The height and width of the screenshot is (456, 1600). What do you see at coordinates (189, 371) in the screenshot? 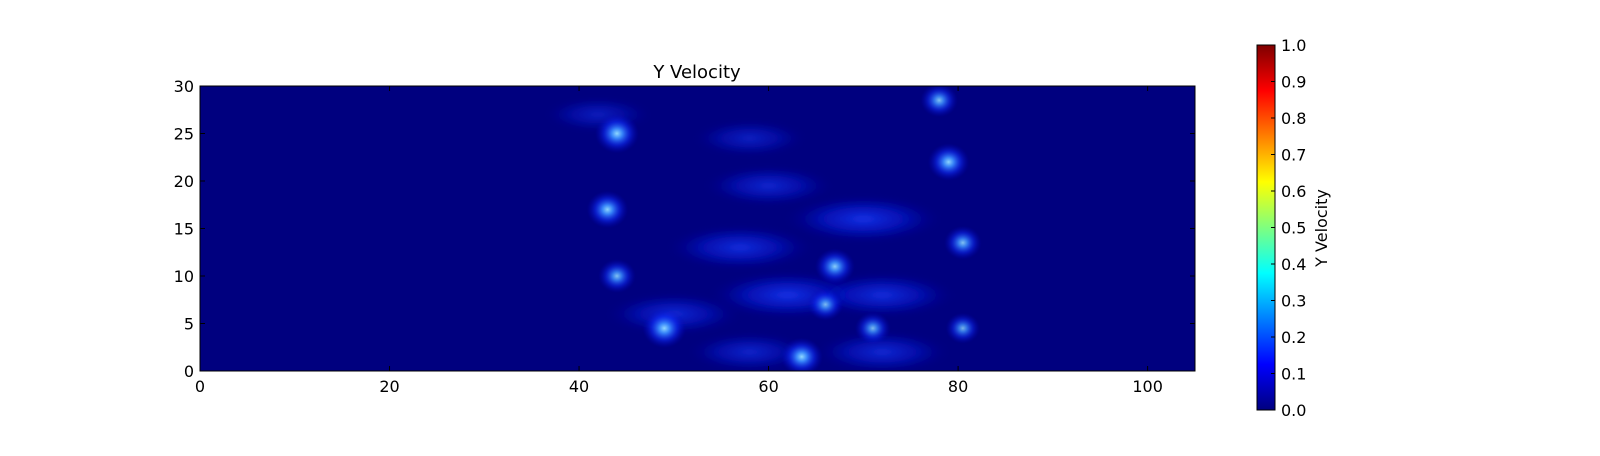
I see `y-tick-label: 0` at bounding box center [189, 371].